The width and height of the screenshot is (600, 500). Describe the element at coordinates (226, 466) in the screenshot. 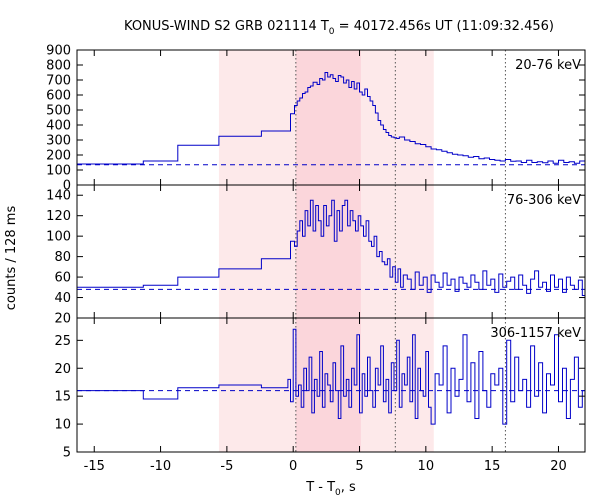

I see `x-tick-label: -5` at that location.